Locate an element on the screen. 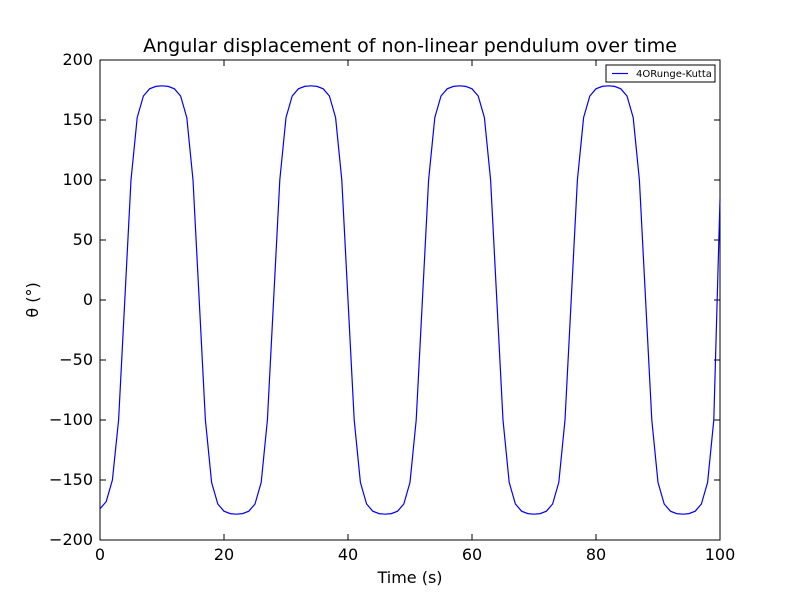  x-tick-label: 100 is located at coordinates (720, 554).